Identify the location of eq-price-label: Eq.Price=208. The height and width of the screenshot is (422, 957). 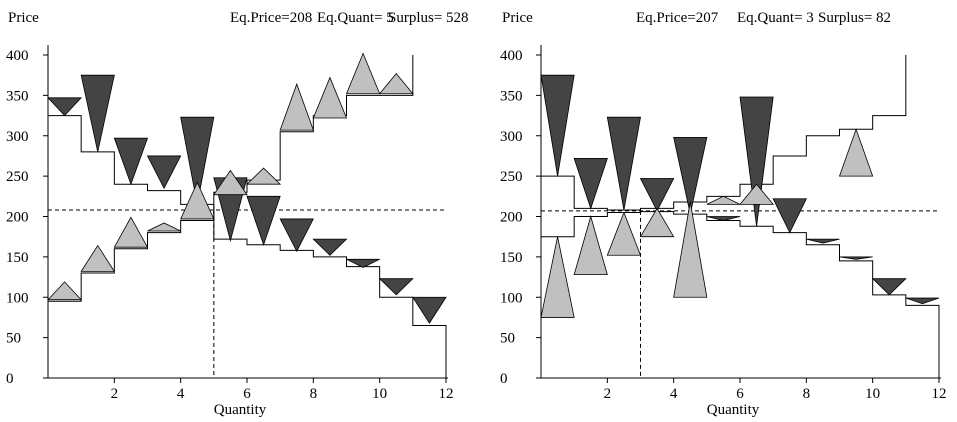
(271, 18).